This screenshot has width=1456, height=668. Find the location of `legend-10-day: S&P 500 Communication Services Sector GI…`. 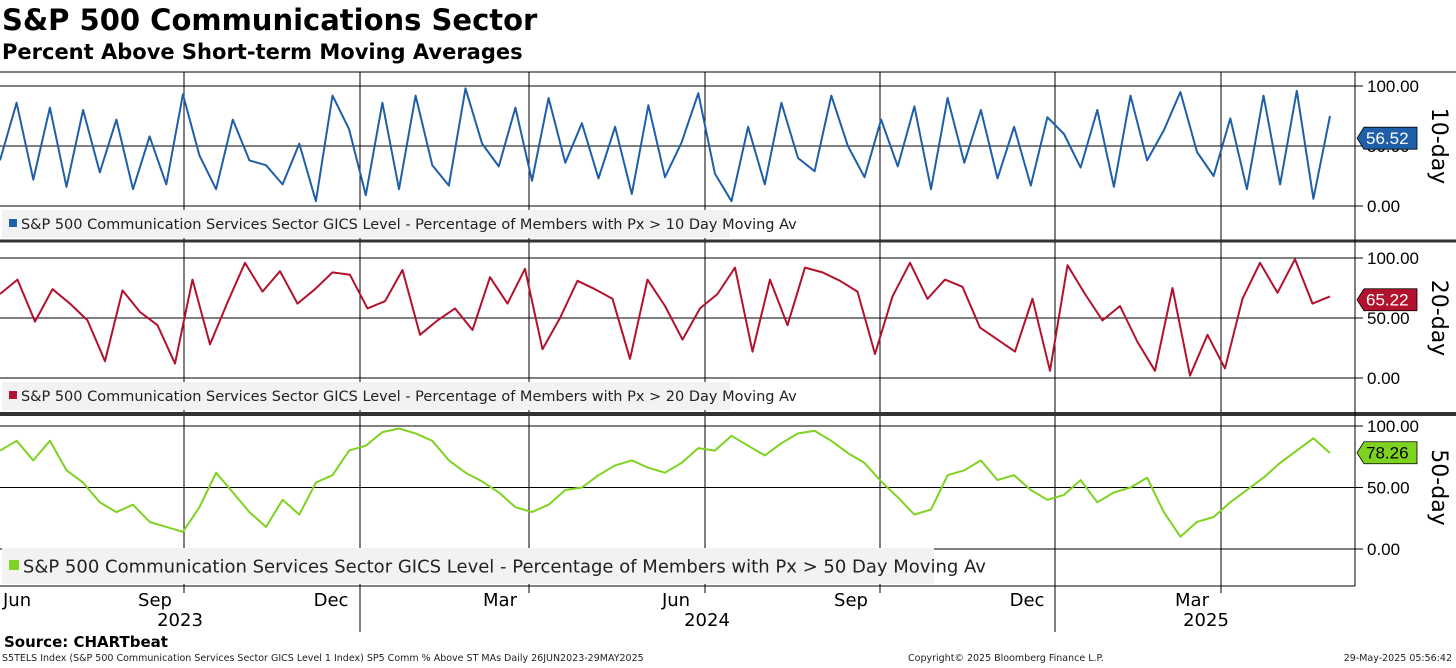

legend-10-day: S&P 500 Communication Services Sector GI… is located at coordinates (399, 224).